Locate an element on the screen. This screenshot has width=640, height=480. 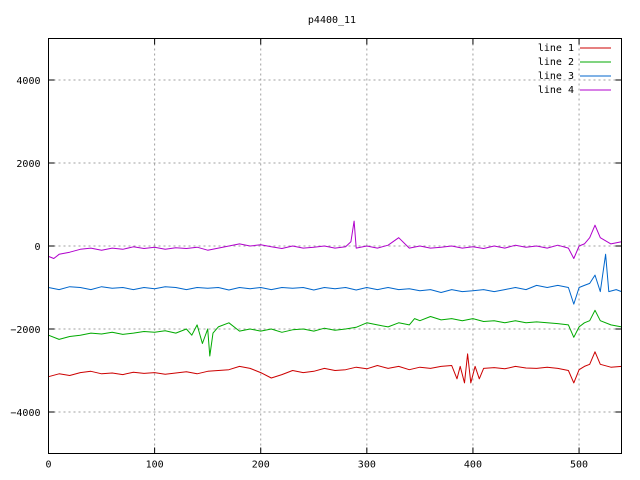
legend-label-4: line 4 is located at coordinates (556, 90).